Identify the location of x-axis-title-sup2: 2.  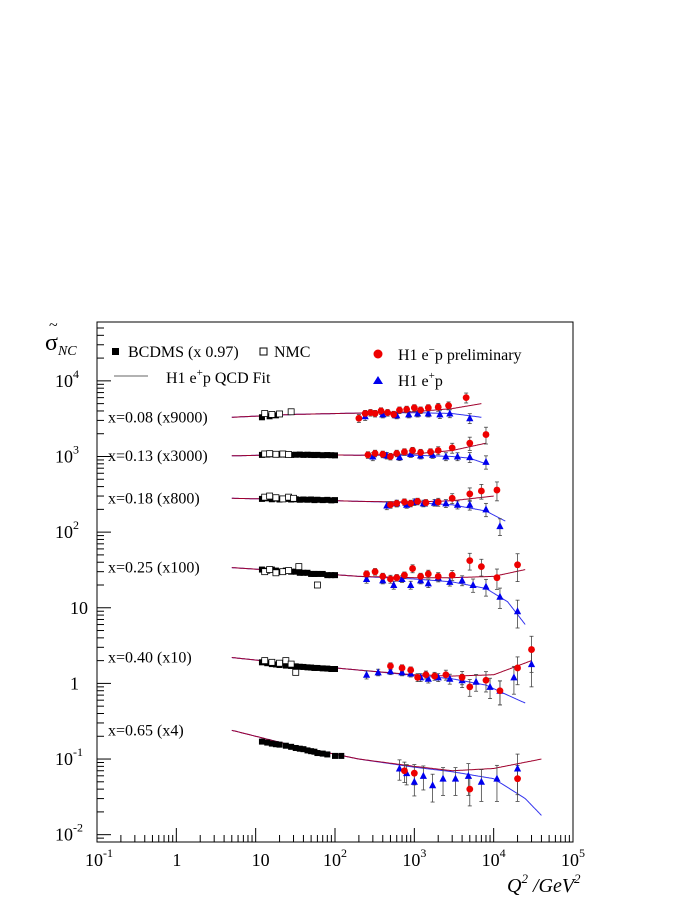
(577, 878).